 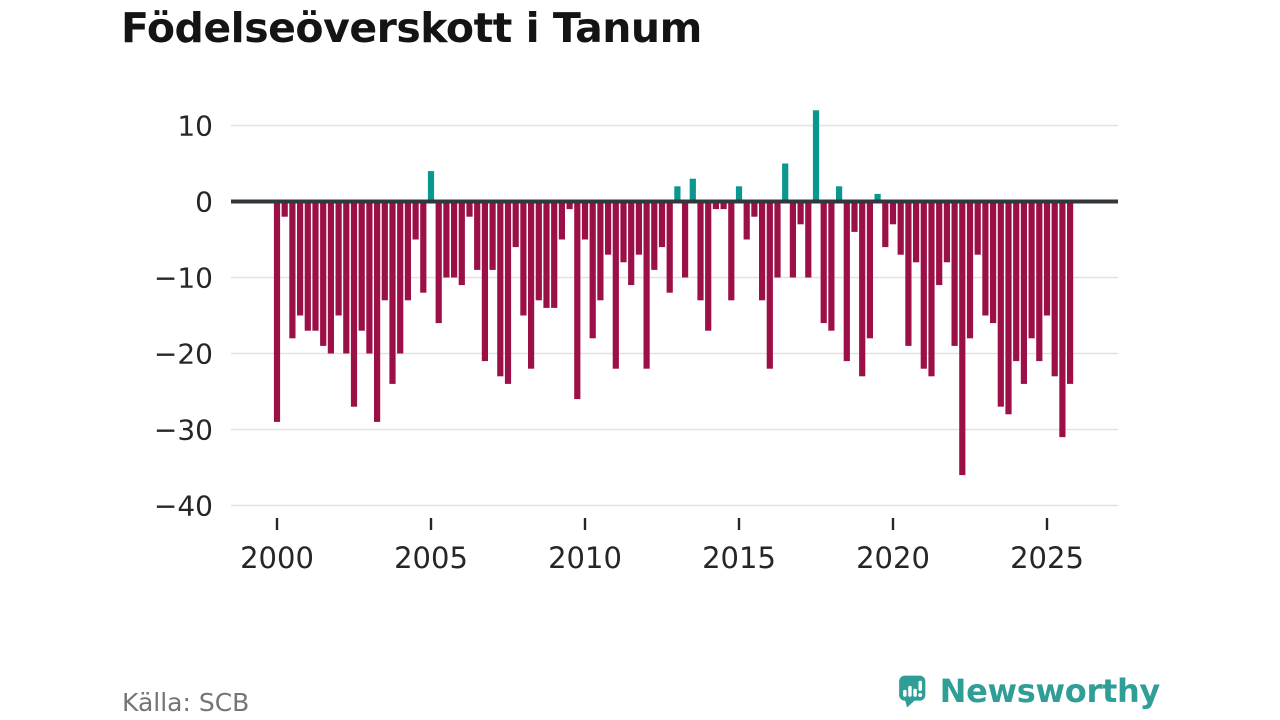 I want to click on newsworthy-logo: Newsworthy, so click(x=1029, y=691).